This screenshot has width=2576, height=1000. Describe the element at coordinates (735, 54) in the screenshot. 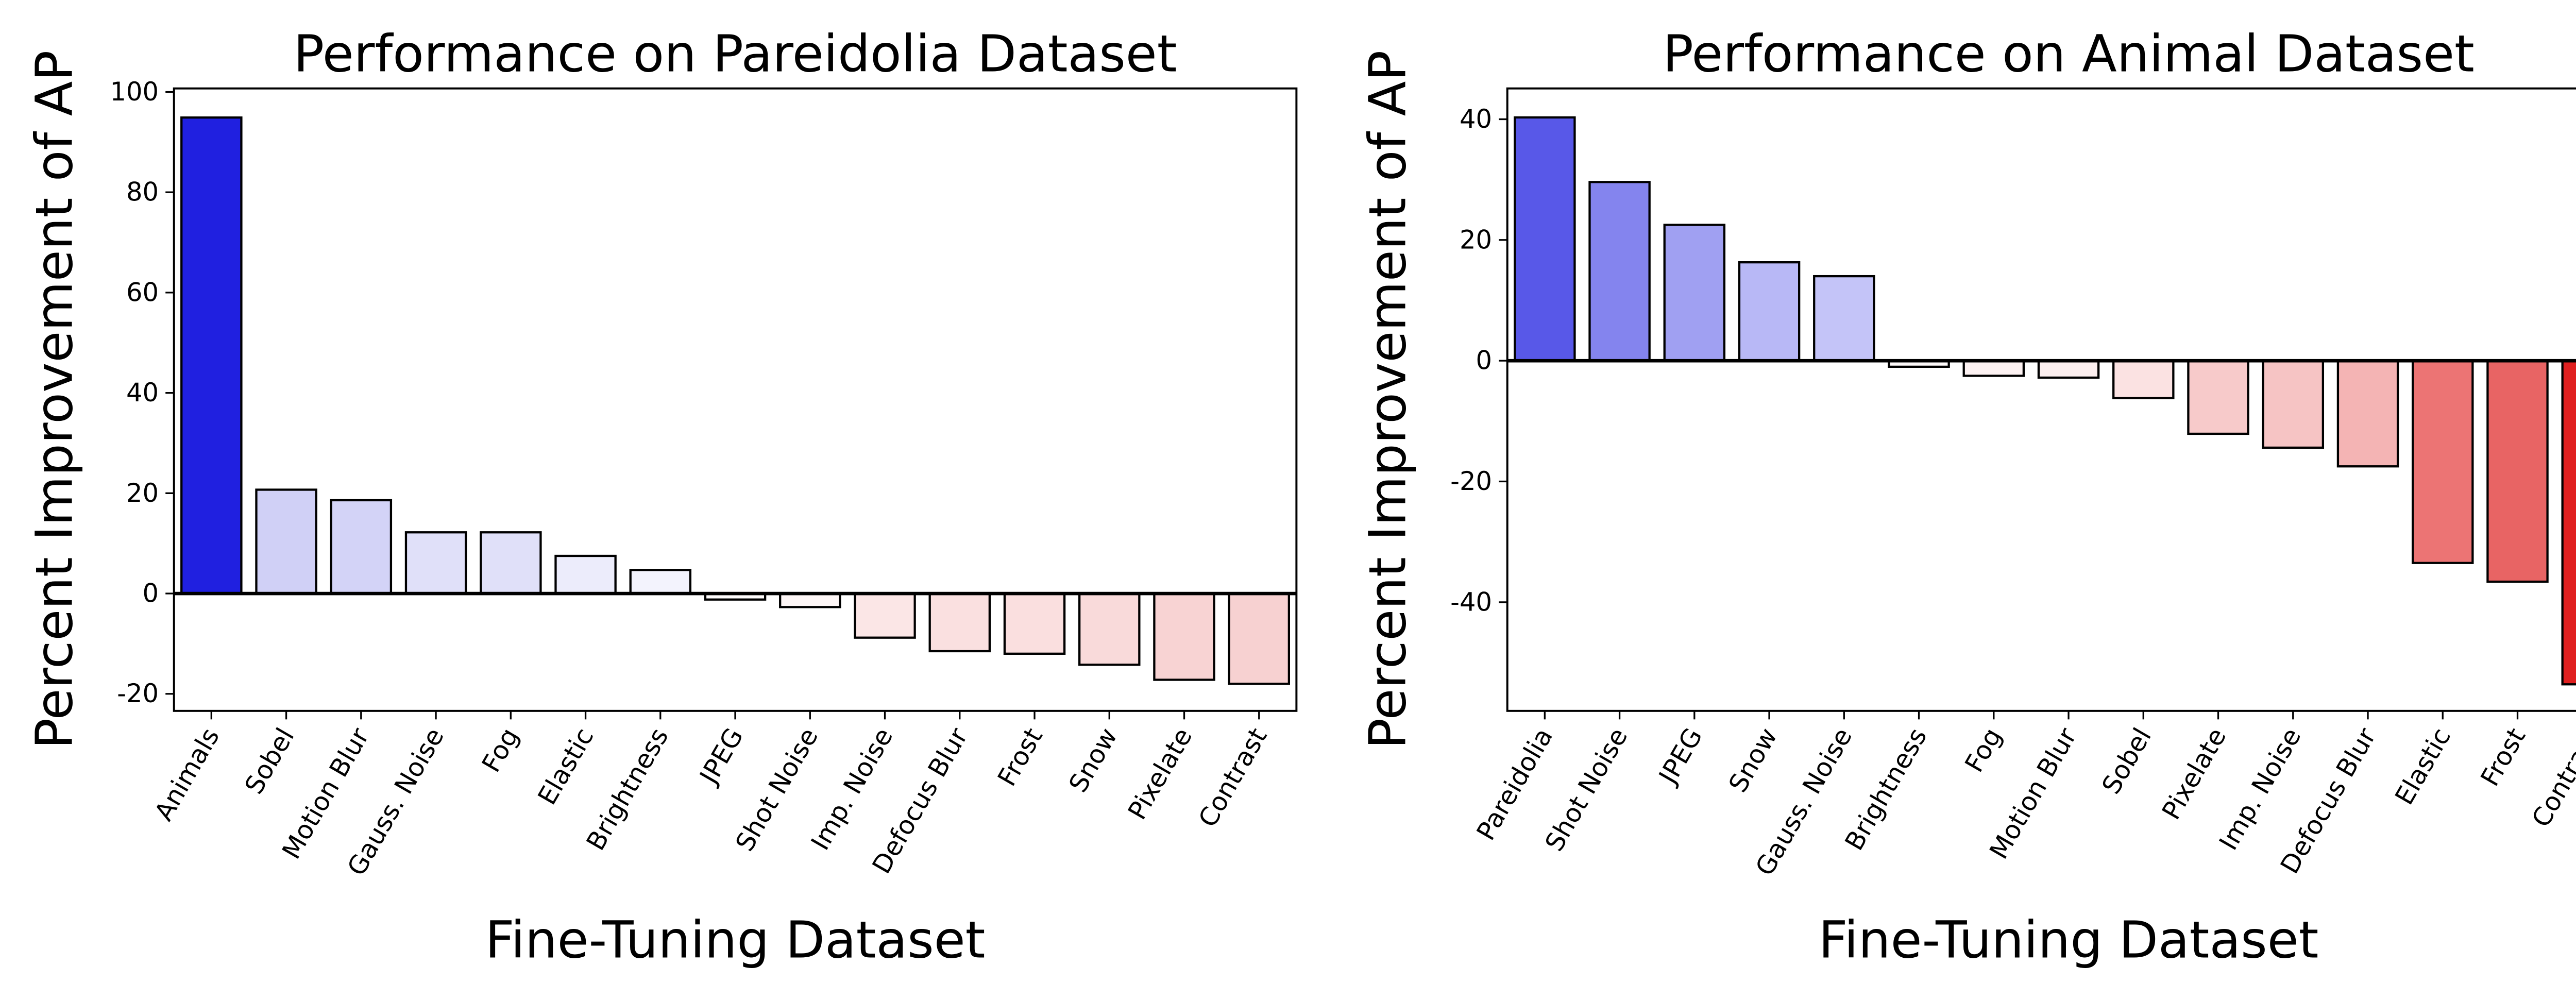

I see `chart-title: Performance on Pareidolia Dataset` at that location.